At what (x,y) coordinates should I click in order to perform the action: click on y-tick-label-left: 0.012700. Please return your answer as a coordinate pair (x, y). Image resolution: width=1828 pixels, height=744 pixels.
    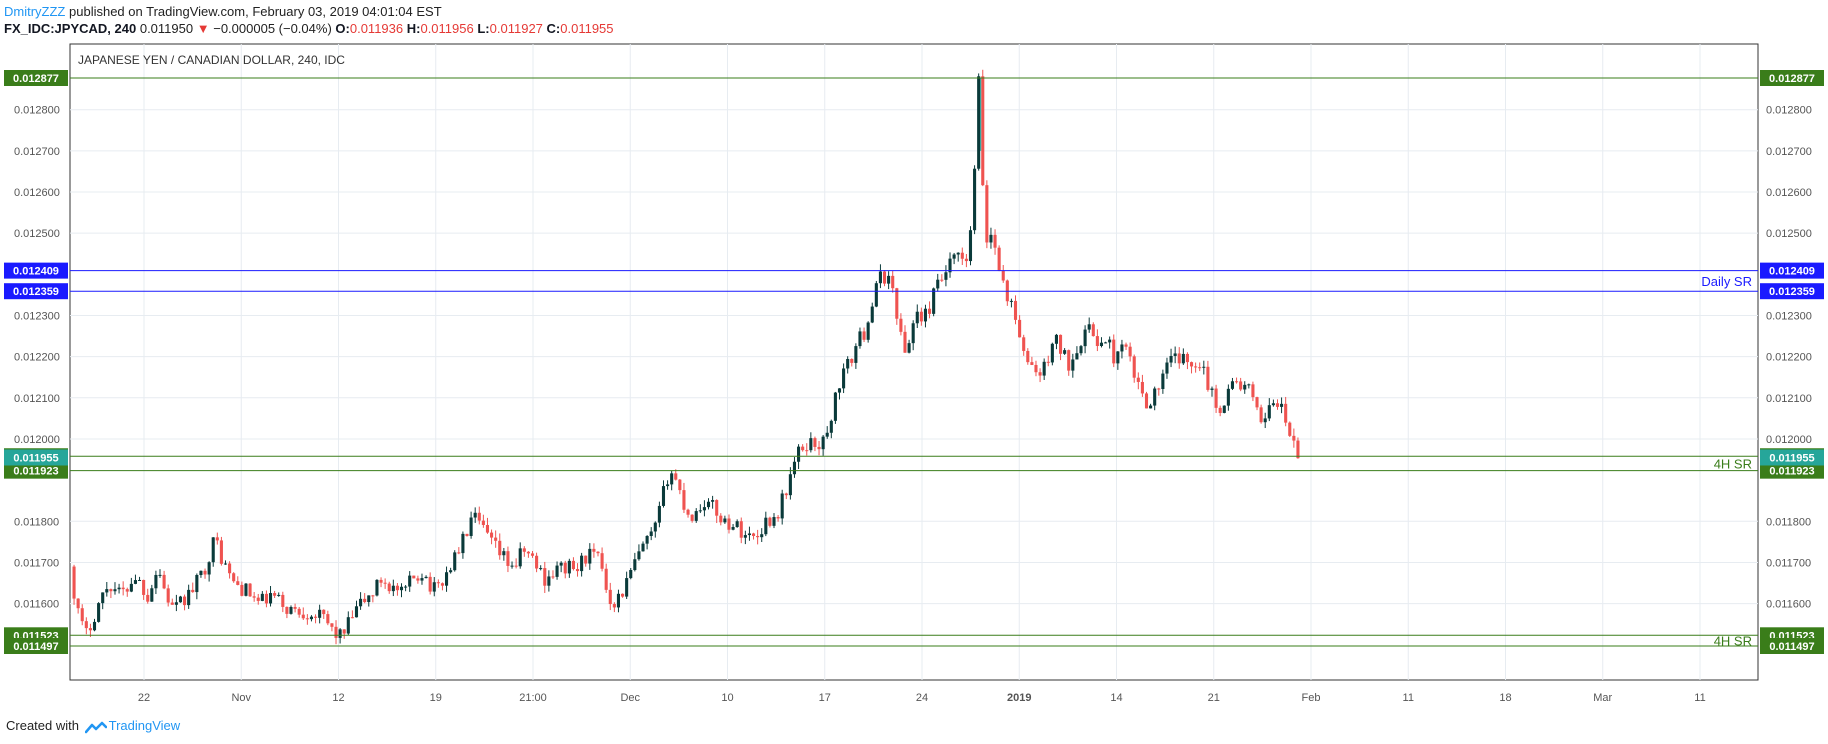
    Looking at the image, I should click on (37, 152).